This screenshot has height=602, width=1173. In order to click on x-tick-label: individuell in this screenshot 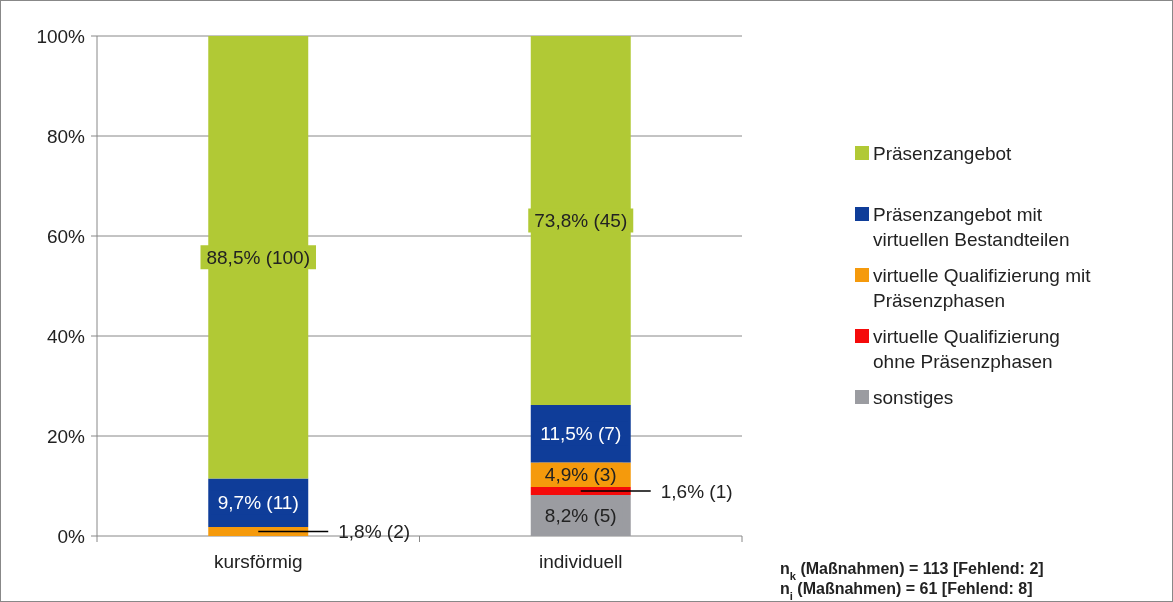, I will do `click(581, 561)`.